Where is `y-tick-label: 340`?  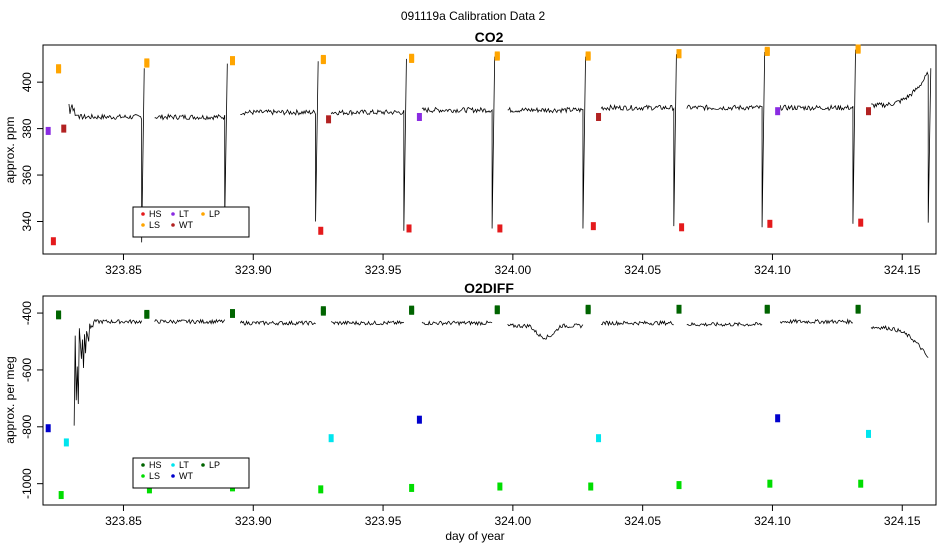
y-tick-label: 340 is located at coordinates (27, 221).